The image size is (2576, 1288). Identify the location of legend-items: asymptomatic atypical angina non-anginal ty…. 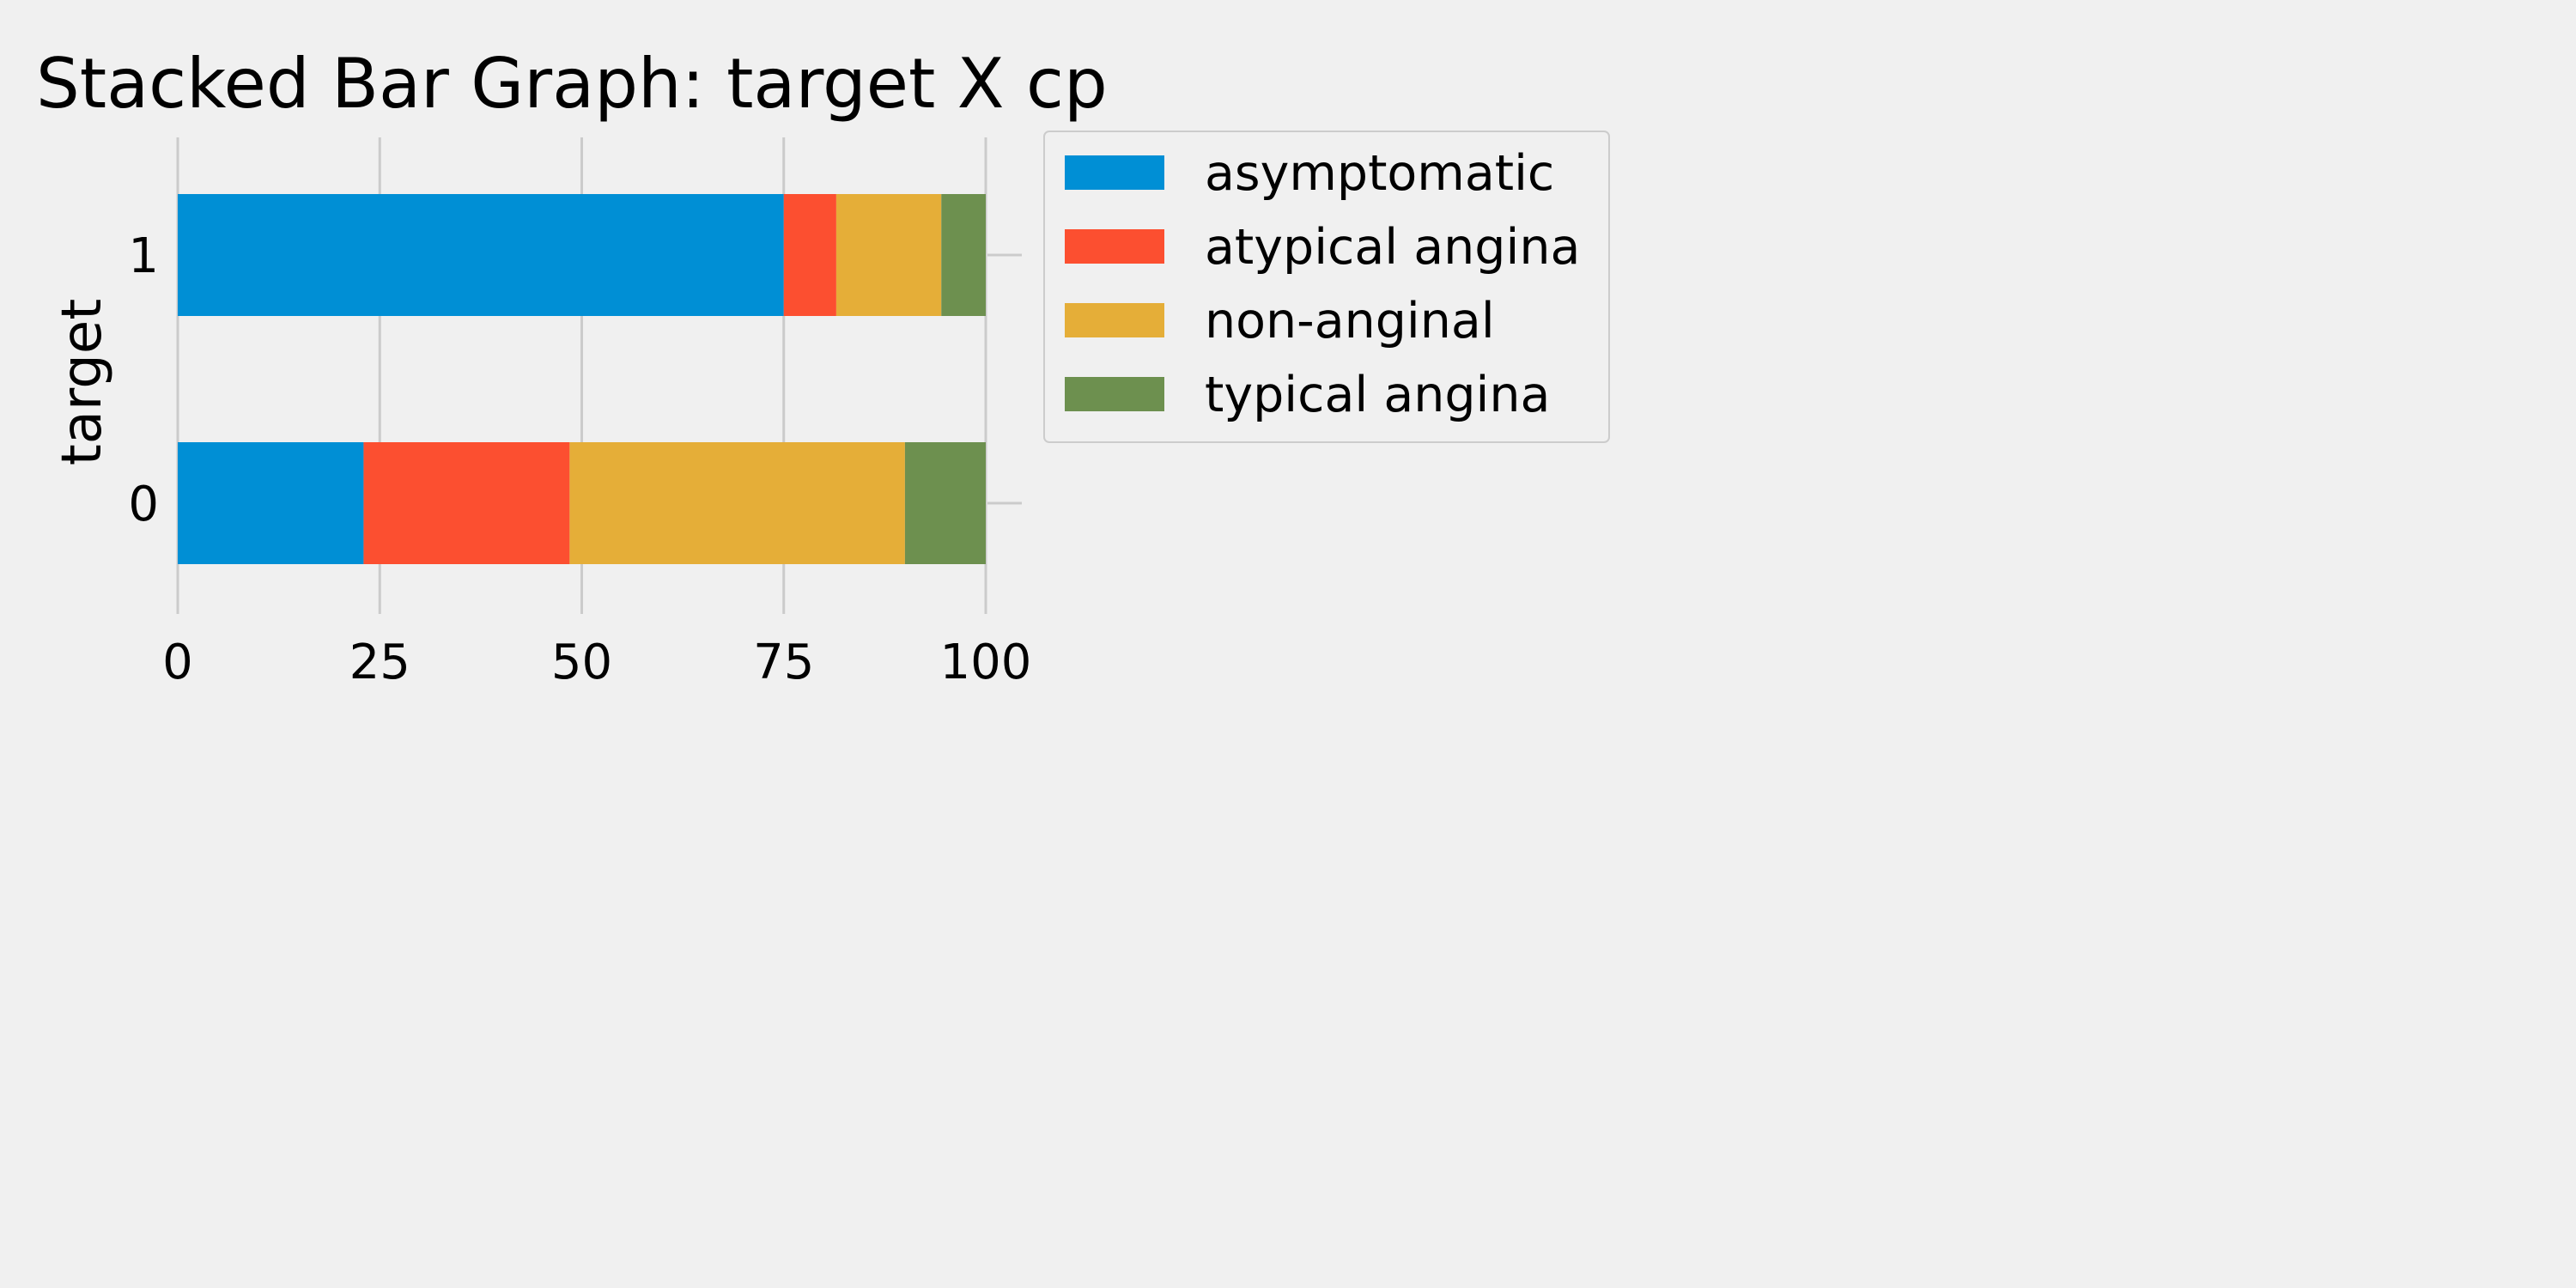
(1323, 284).